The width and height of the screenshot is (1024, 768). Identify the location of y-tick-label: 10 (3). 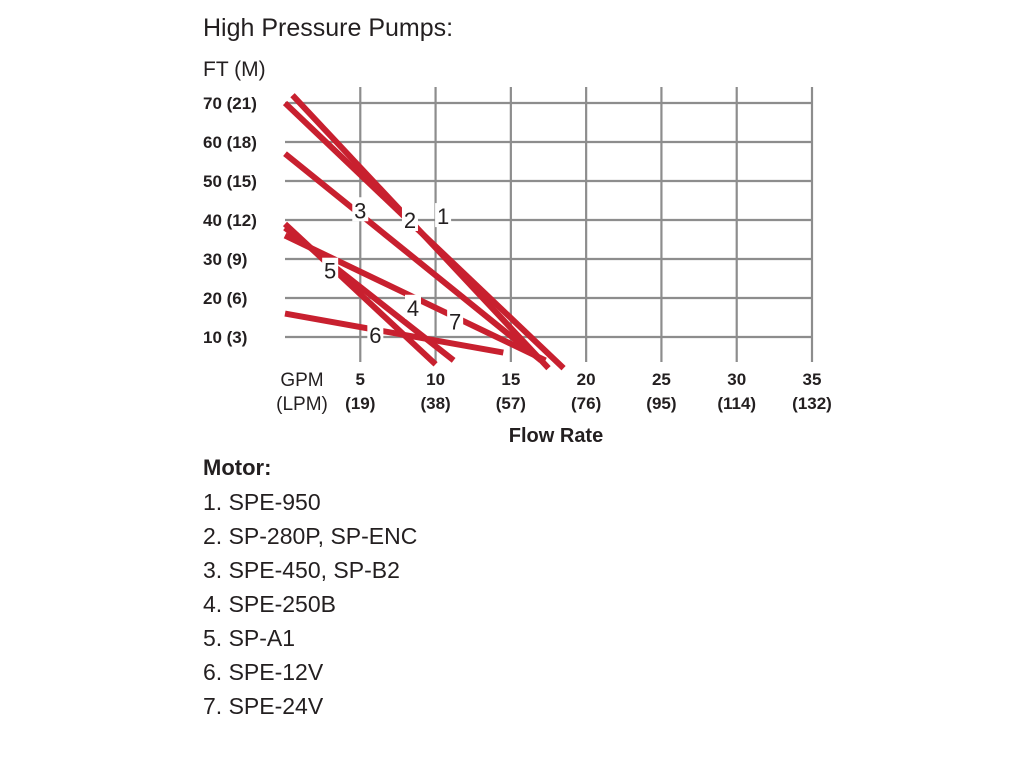
(225, 337).